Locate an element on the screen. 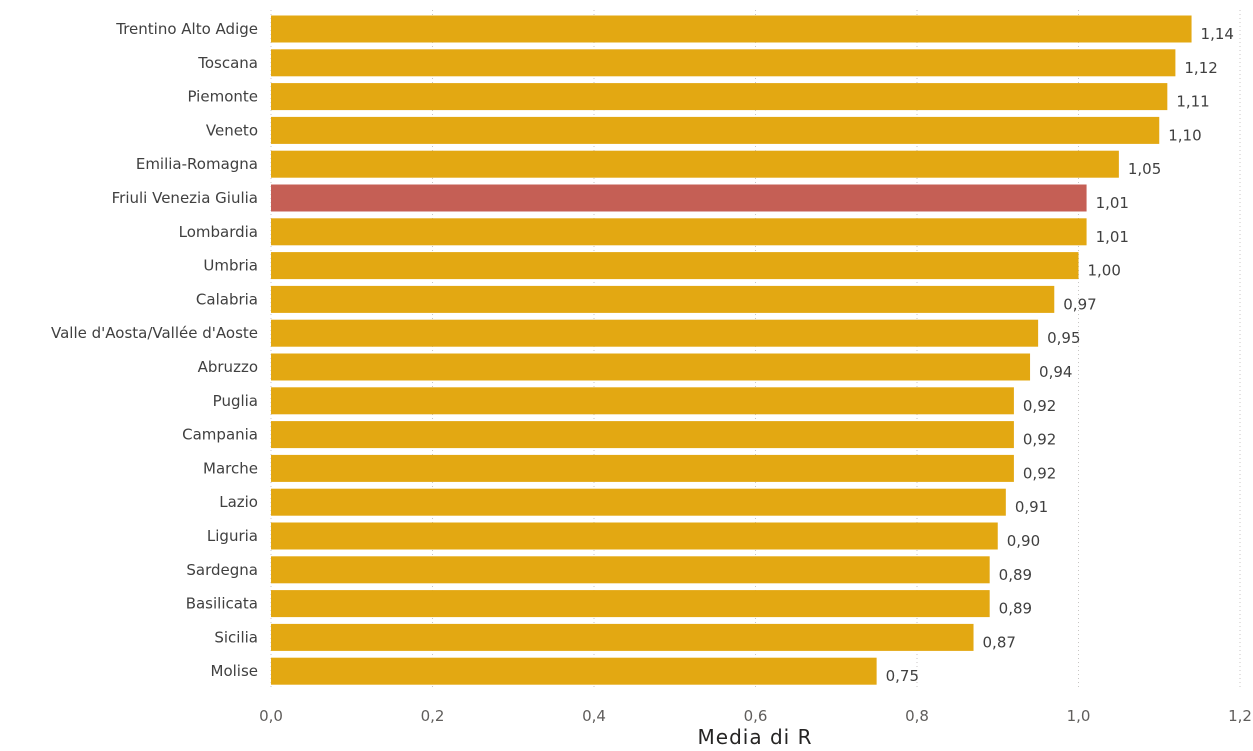 This screenshot has width=1253, height=751. bar-valle-d-aosta-vallee-d-aoste is located at coordinates (655, 333).